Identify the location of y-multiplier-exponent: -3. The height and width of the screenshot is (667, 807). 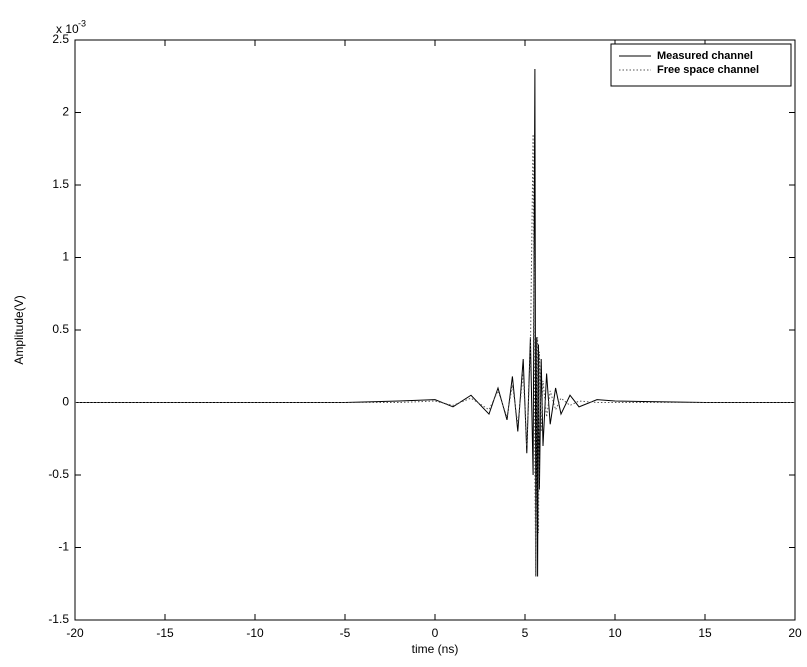
(82, 23).